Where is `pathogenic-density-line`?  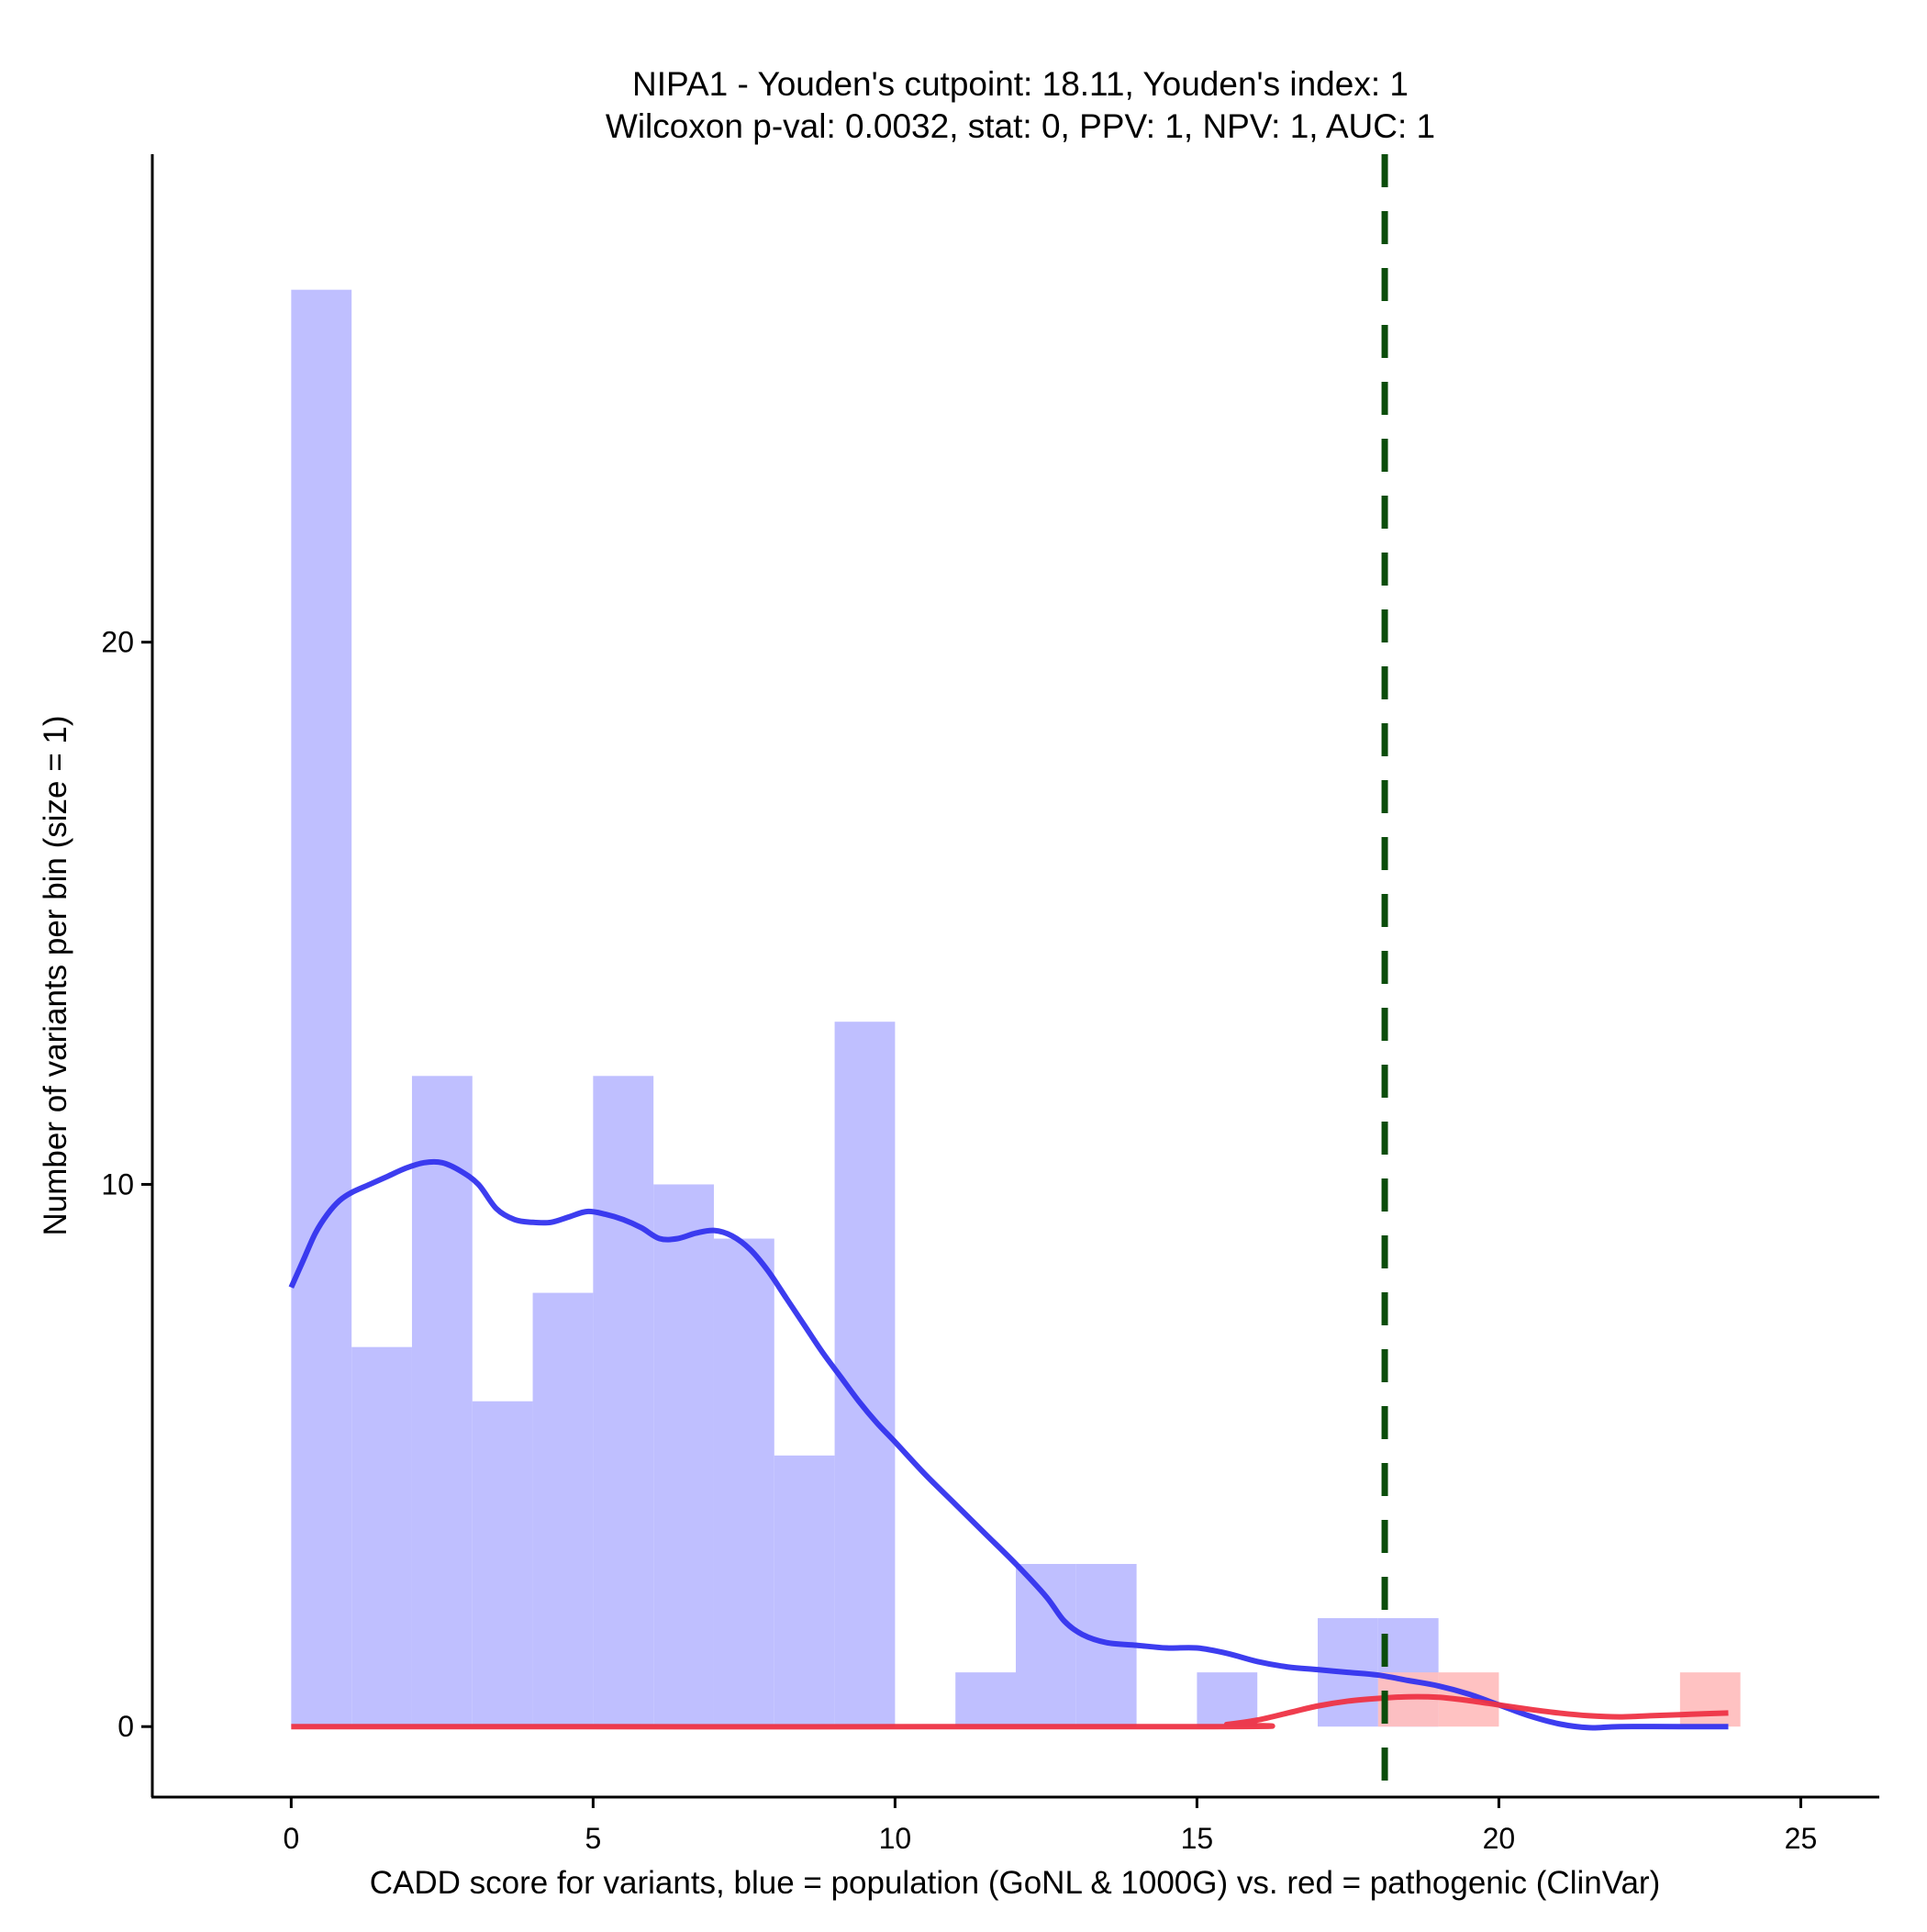
pathogenic-density-line is located at coordinates (1010, 1711).